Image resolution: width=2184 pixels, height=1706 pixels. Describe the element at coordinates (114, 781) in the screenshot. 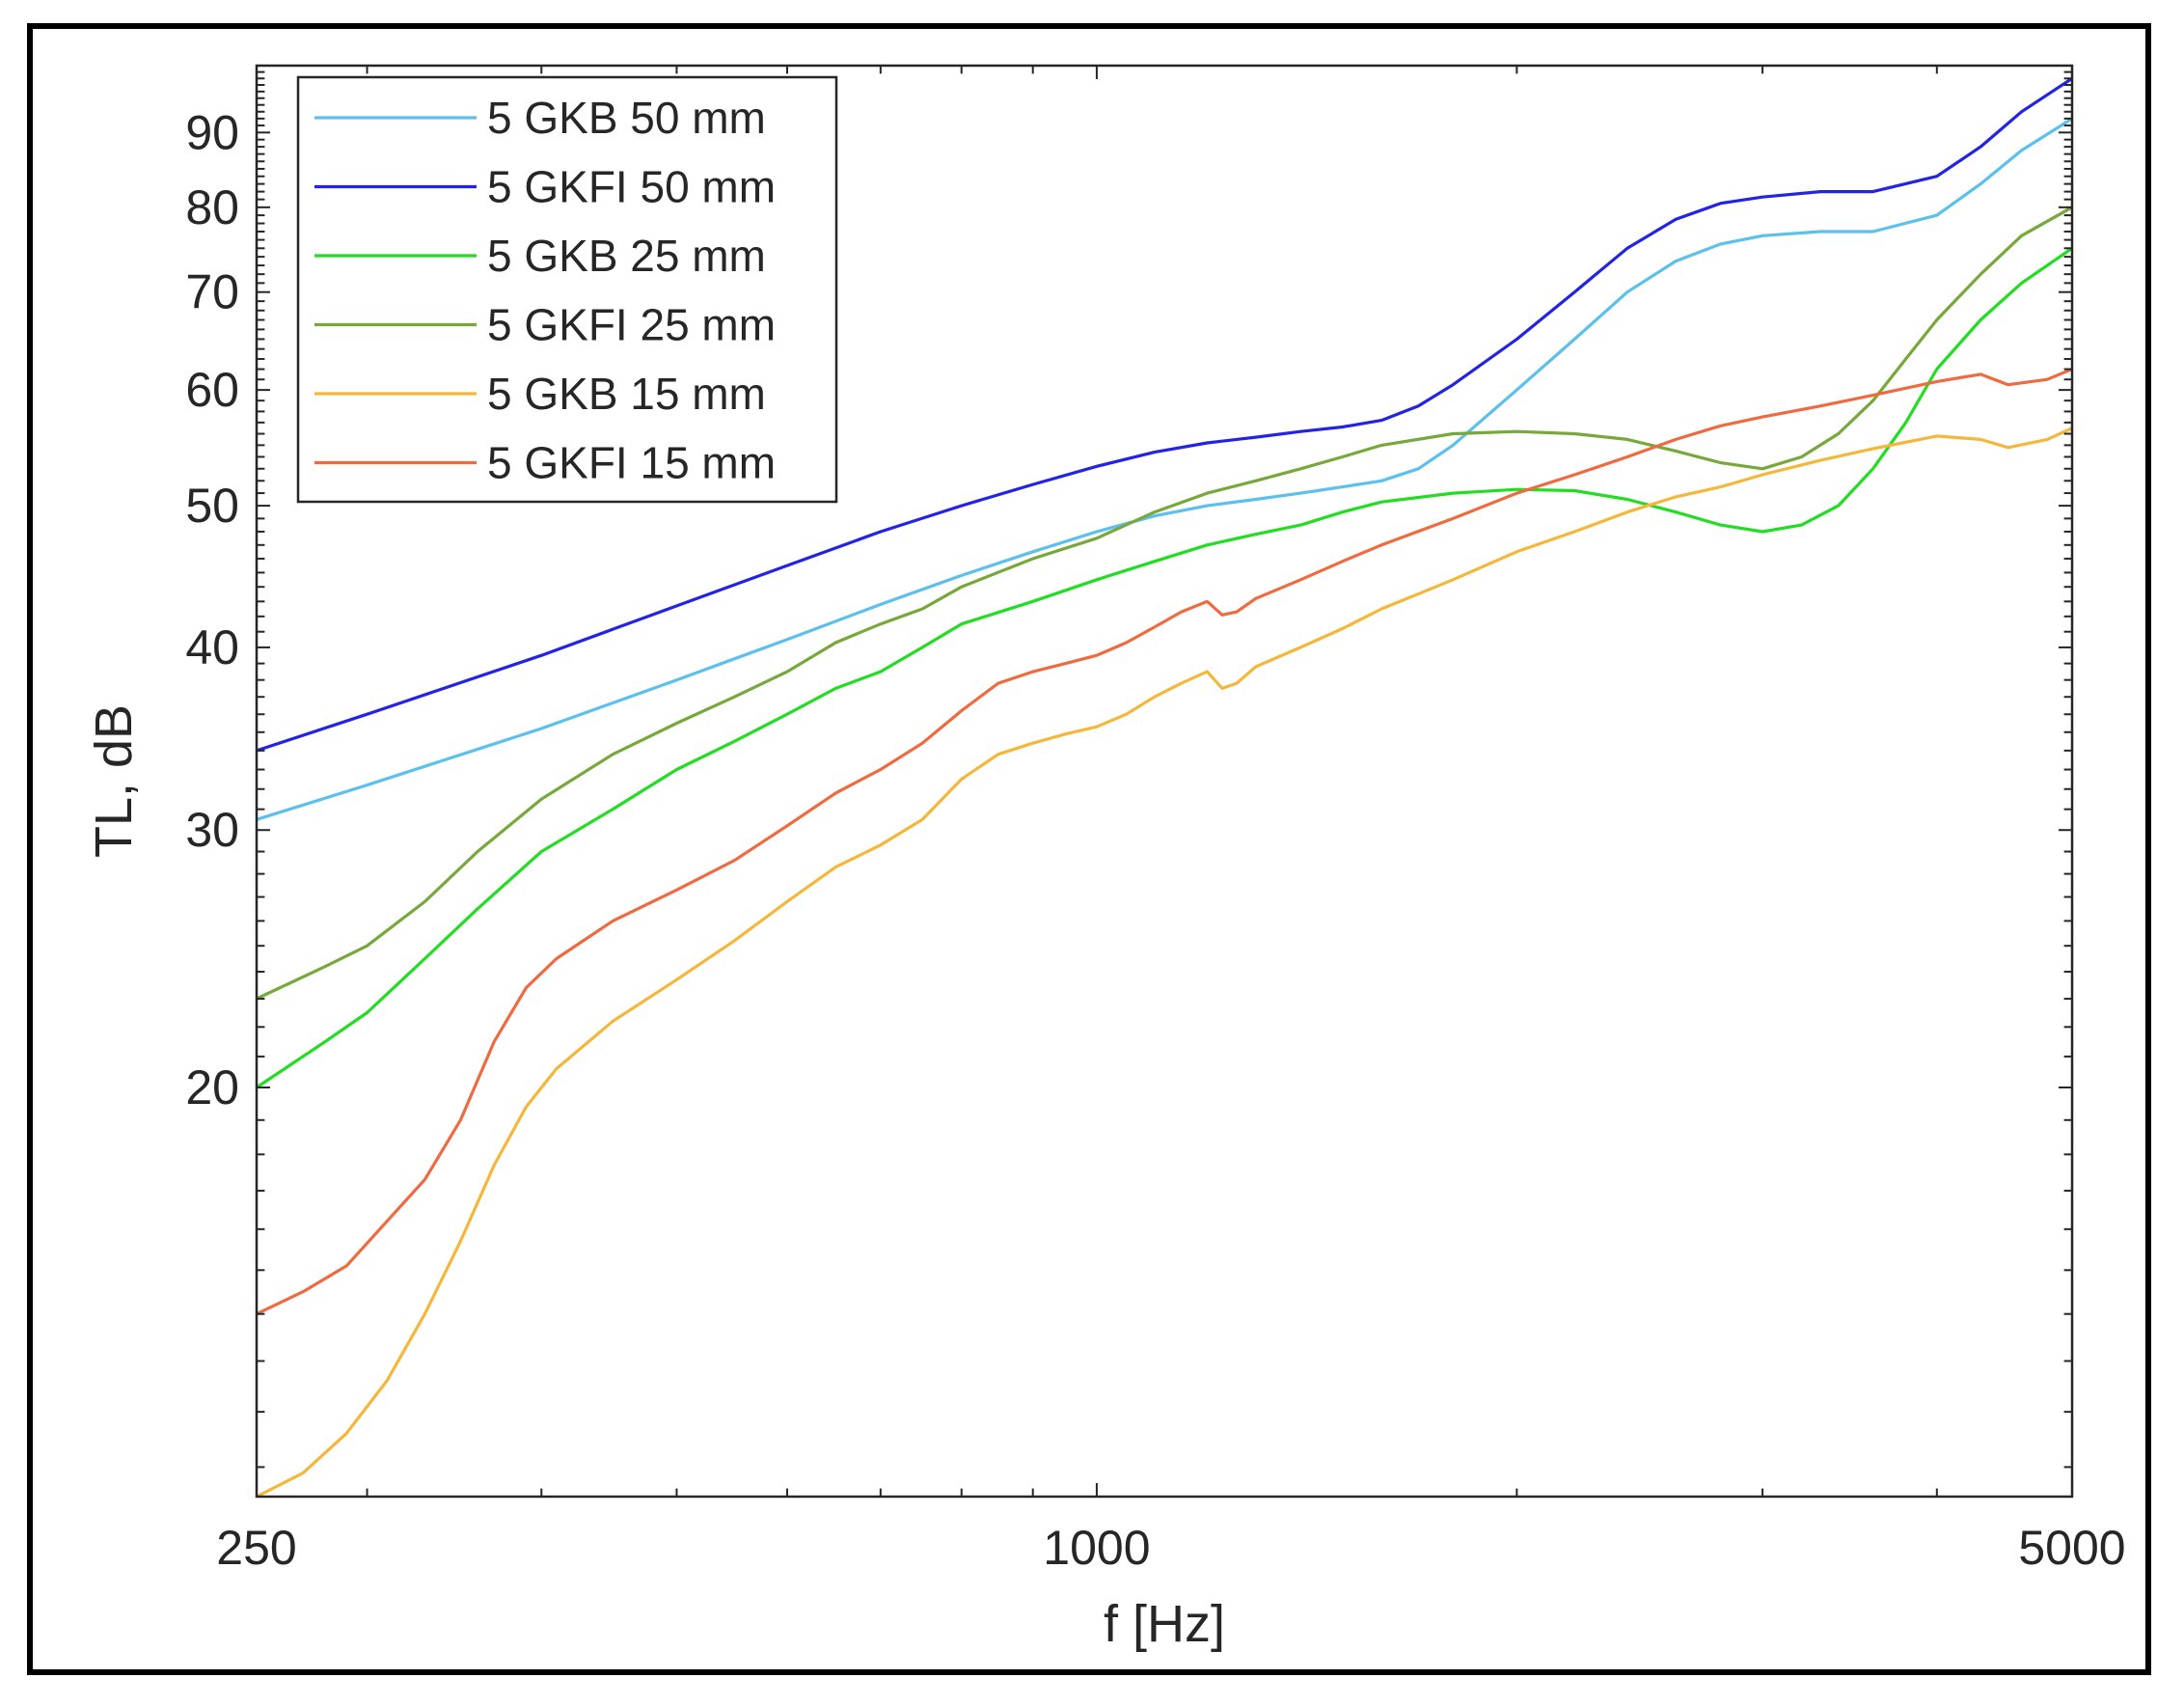

I see `y-axis-label: TL, dB` at that location.